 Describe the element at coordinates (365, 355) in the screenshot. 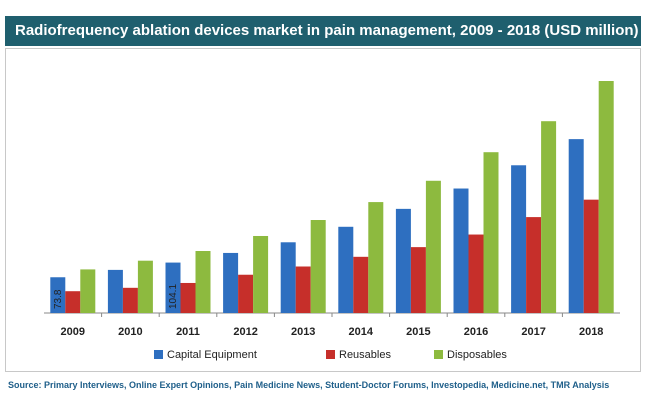

I see `legend-label: Reusables` at that location.